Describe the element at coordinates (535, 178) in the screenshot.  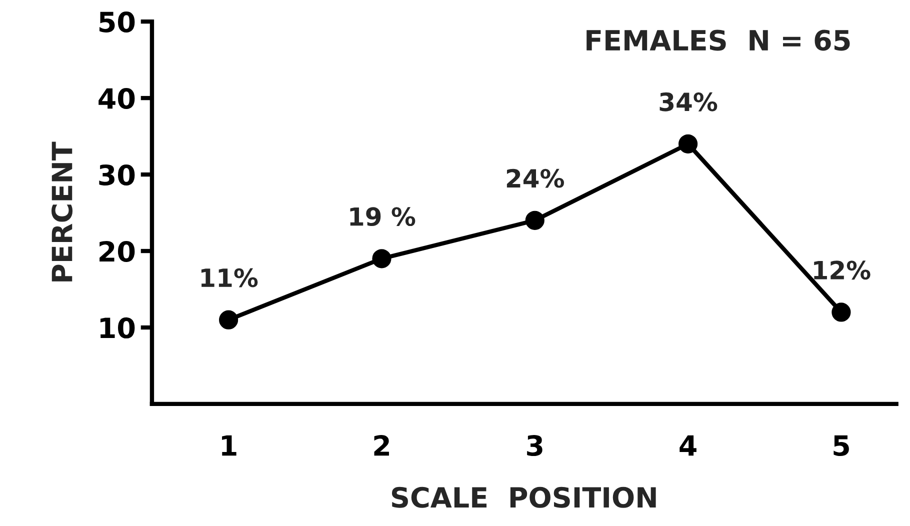
I see `data-label: 24%` at that location.